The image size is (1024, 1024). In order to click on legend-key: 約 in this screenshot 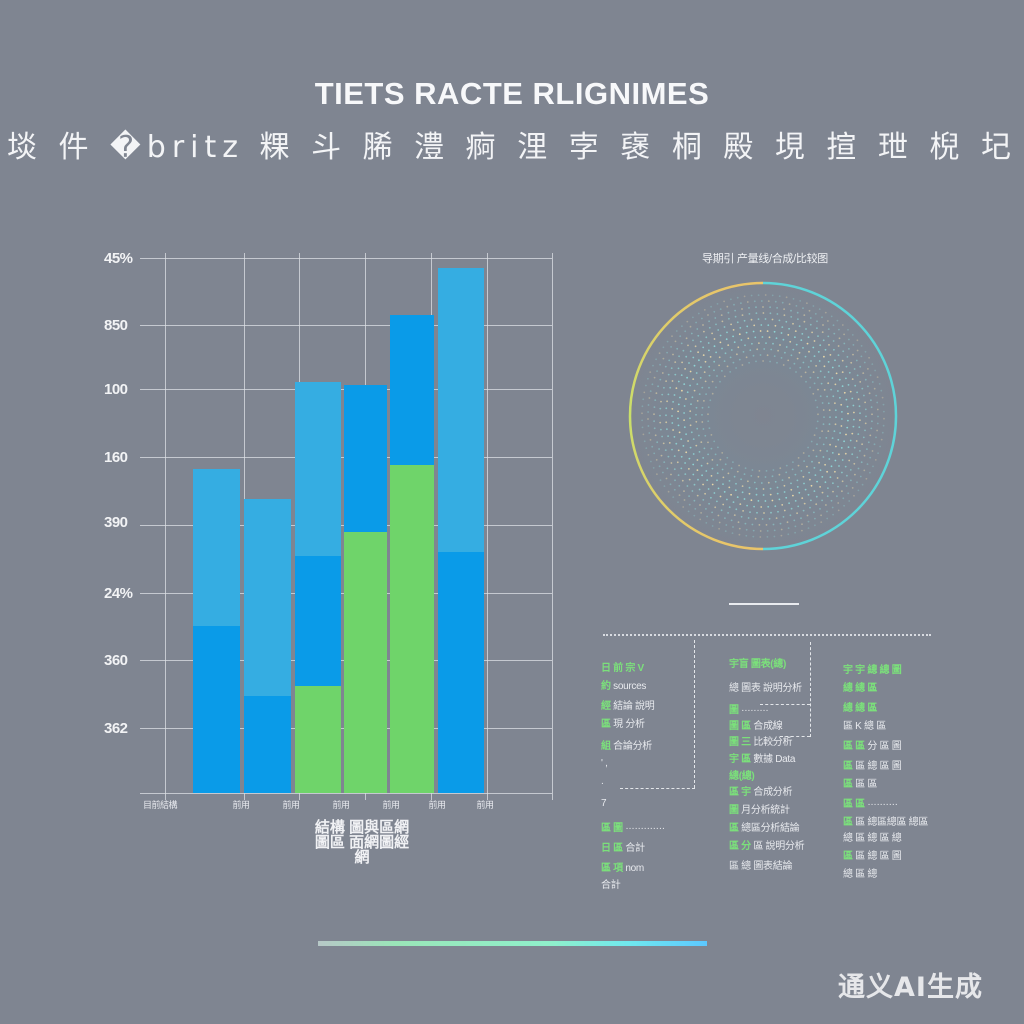, I will do `click(606, 686)`.